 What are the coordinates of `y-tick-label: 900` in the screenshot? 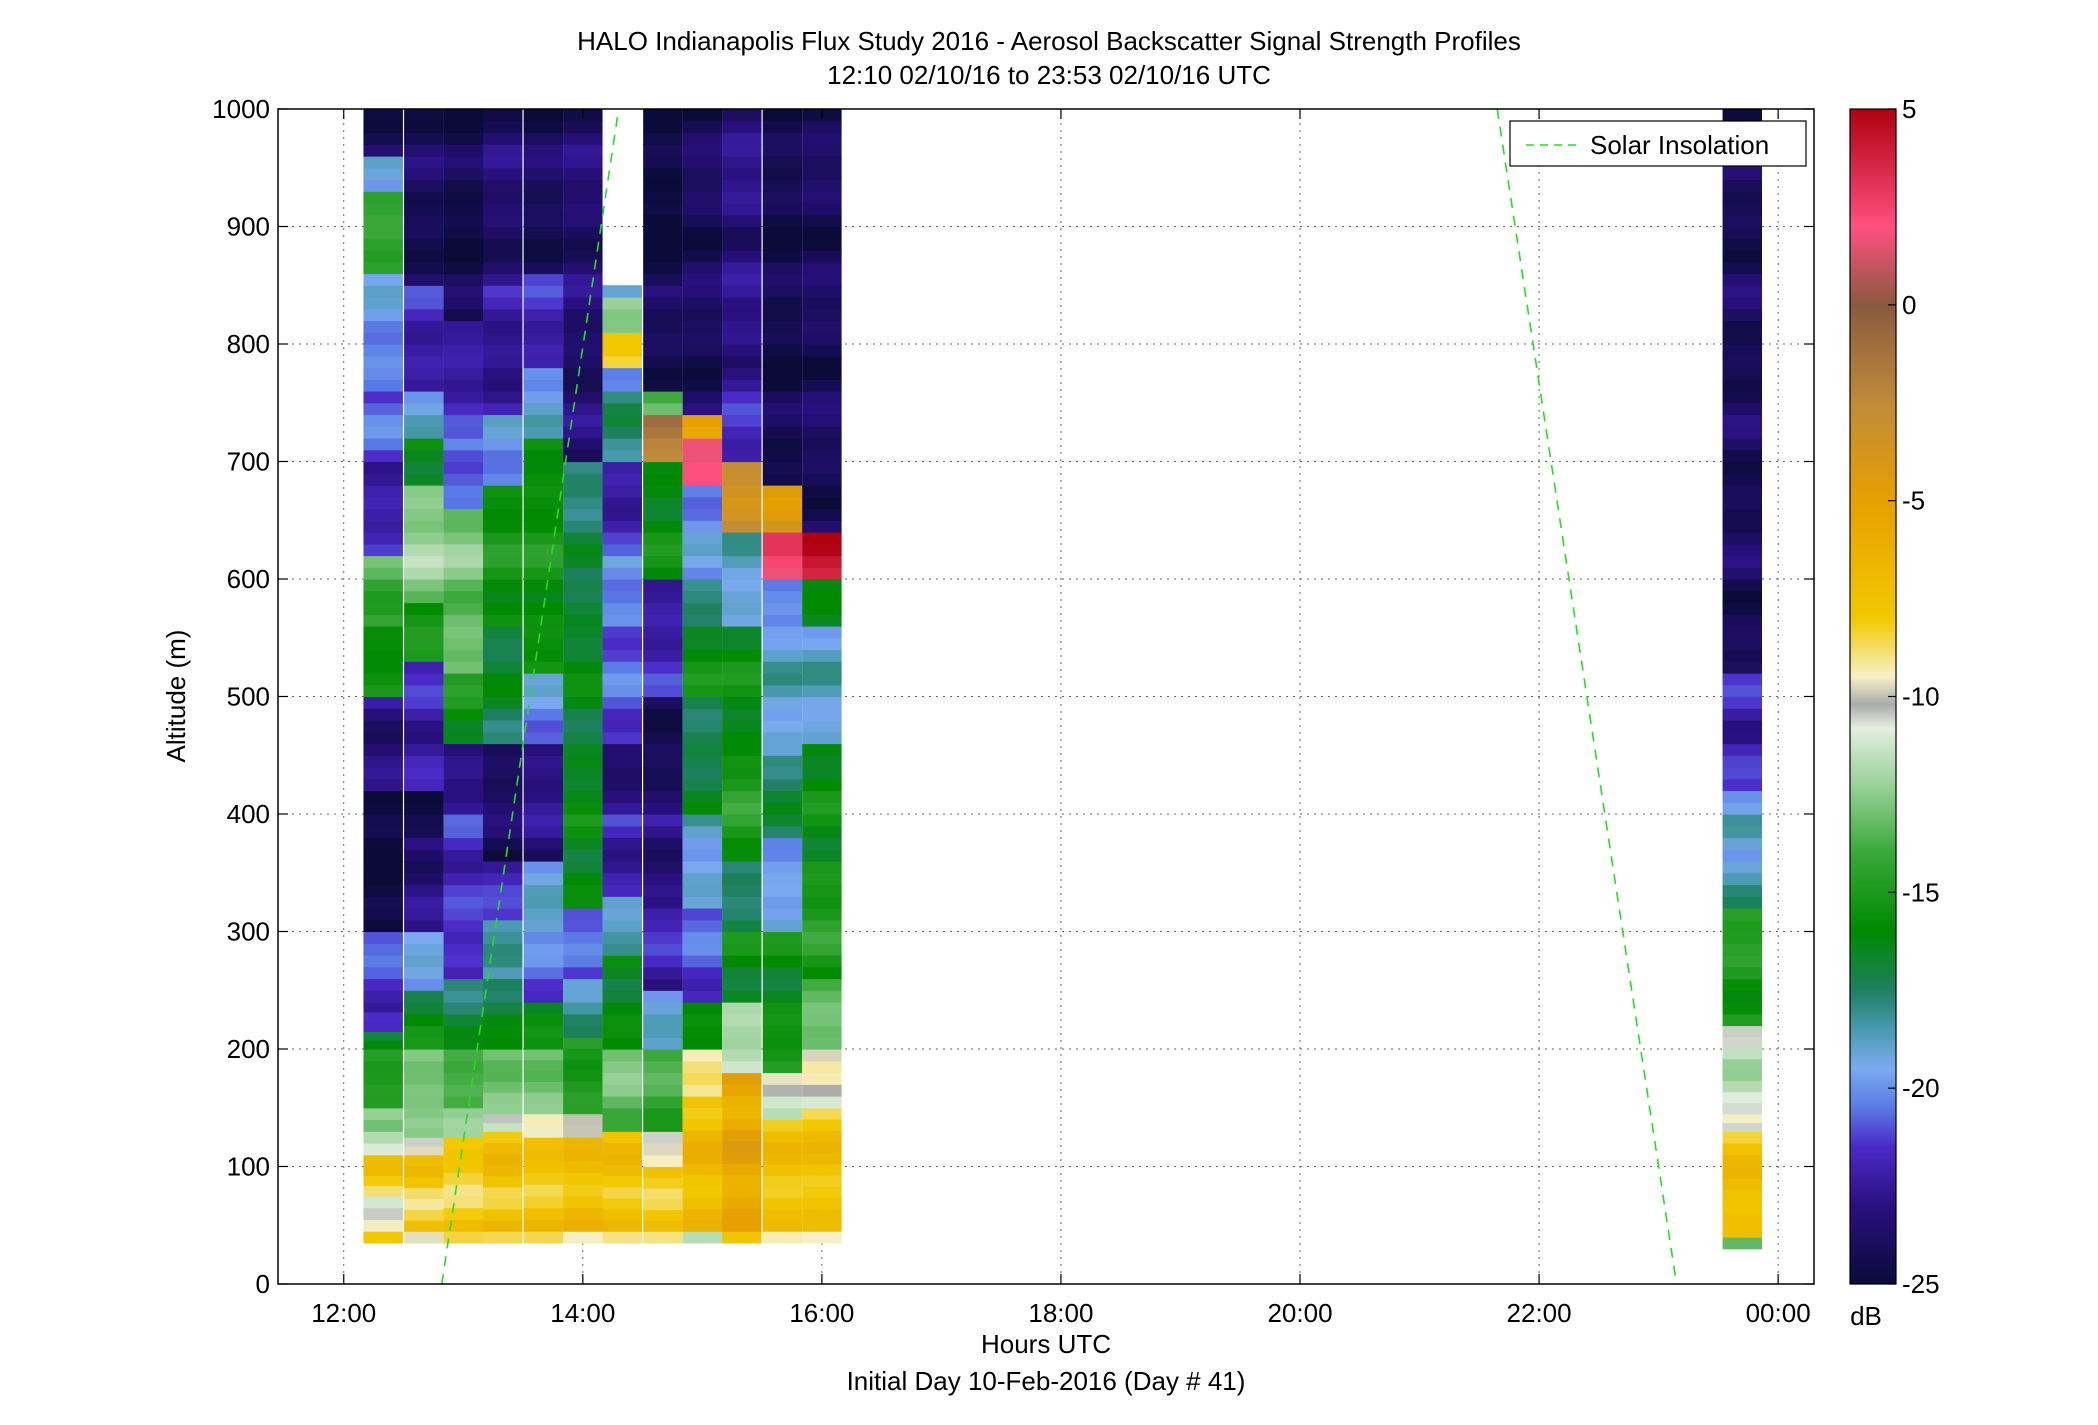 It's located at (248, 227).